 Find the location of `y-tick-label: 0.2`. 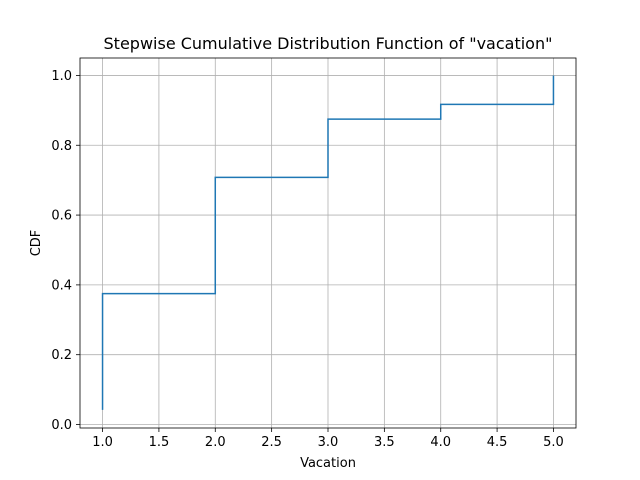

y-tick-label: 0.2 is located at coordinates (61, 355).